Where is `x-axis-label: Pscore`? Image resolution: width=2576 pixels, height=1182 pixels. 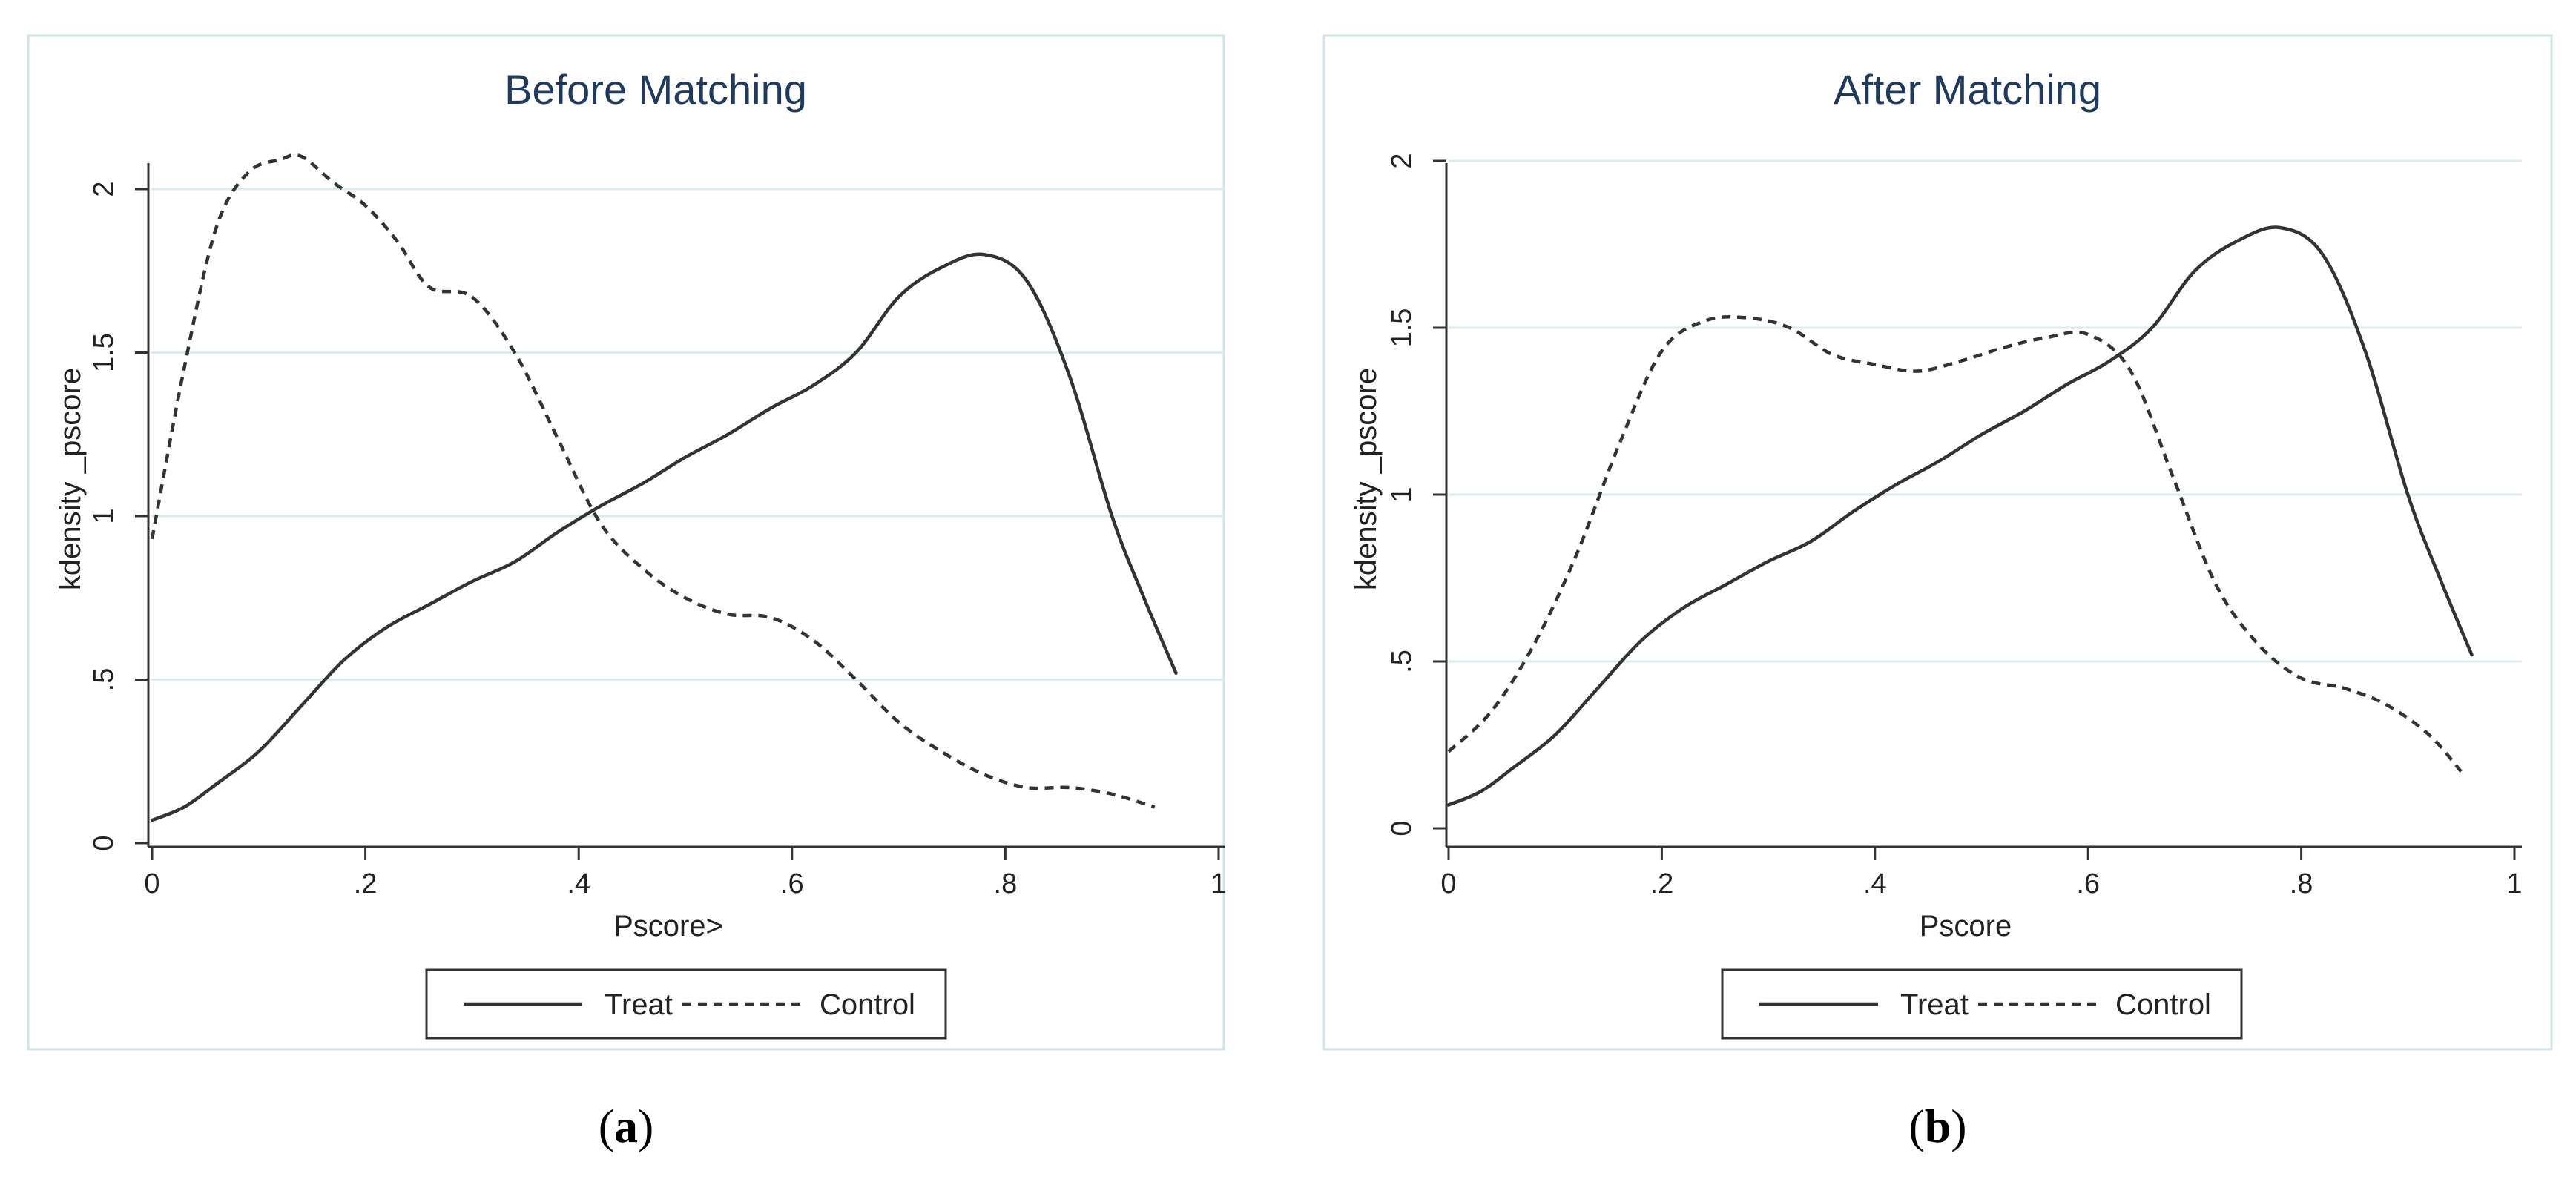 x-axis-label: Pscore is located at coordinates (1966, 926).